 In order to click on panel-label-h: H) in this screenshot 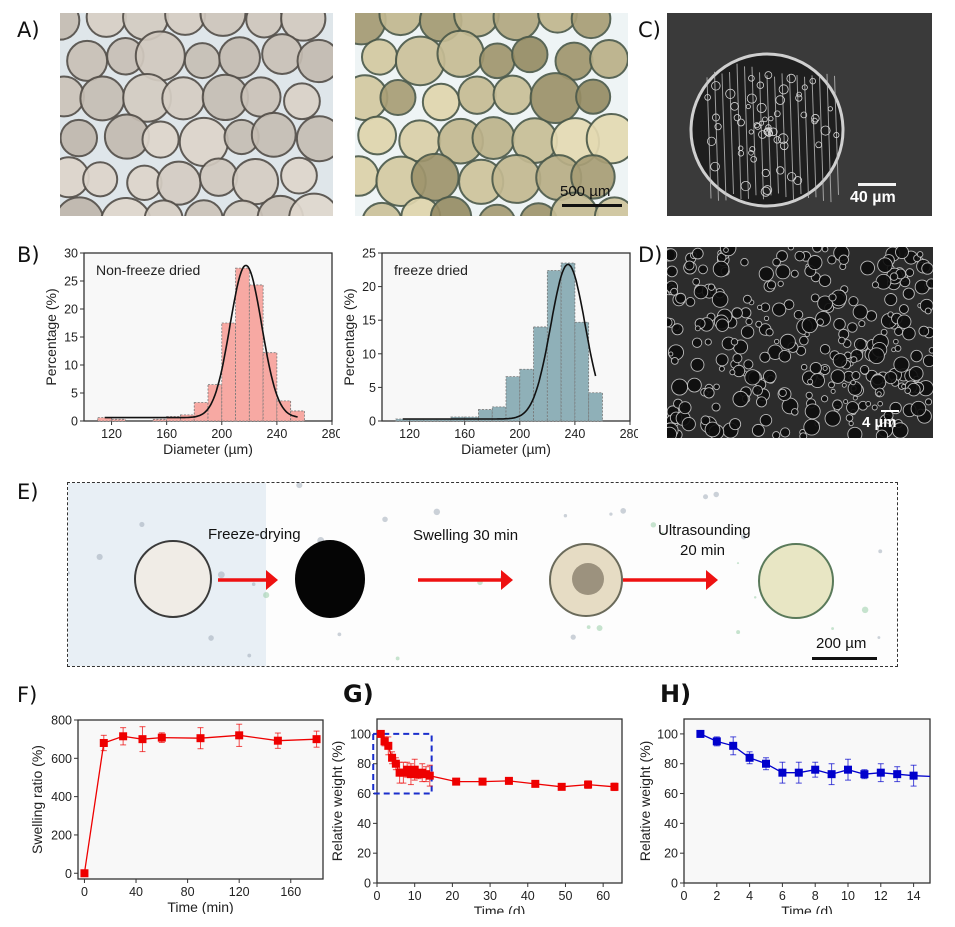, I will do `click(676, 694)`.